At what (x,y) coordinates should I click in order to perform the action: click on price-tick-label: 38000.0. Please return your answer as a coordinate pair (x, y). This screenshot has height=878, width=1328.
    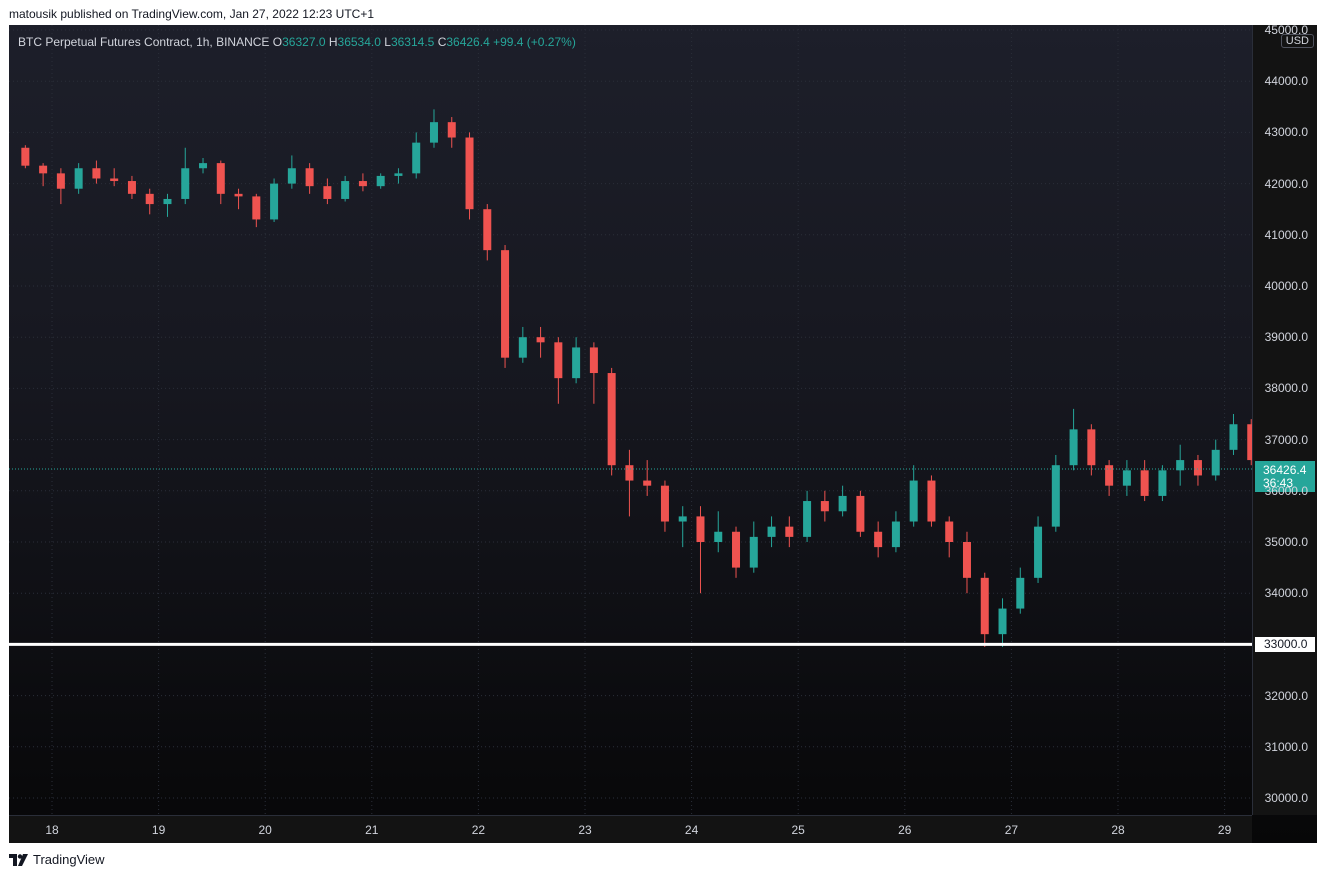
    Looking at the image, I should click on (1286, 388).